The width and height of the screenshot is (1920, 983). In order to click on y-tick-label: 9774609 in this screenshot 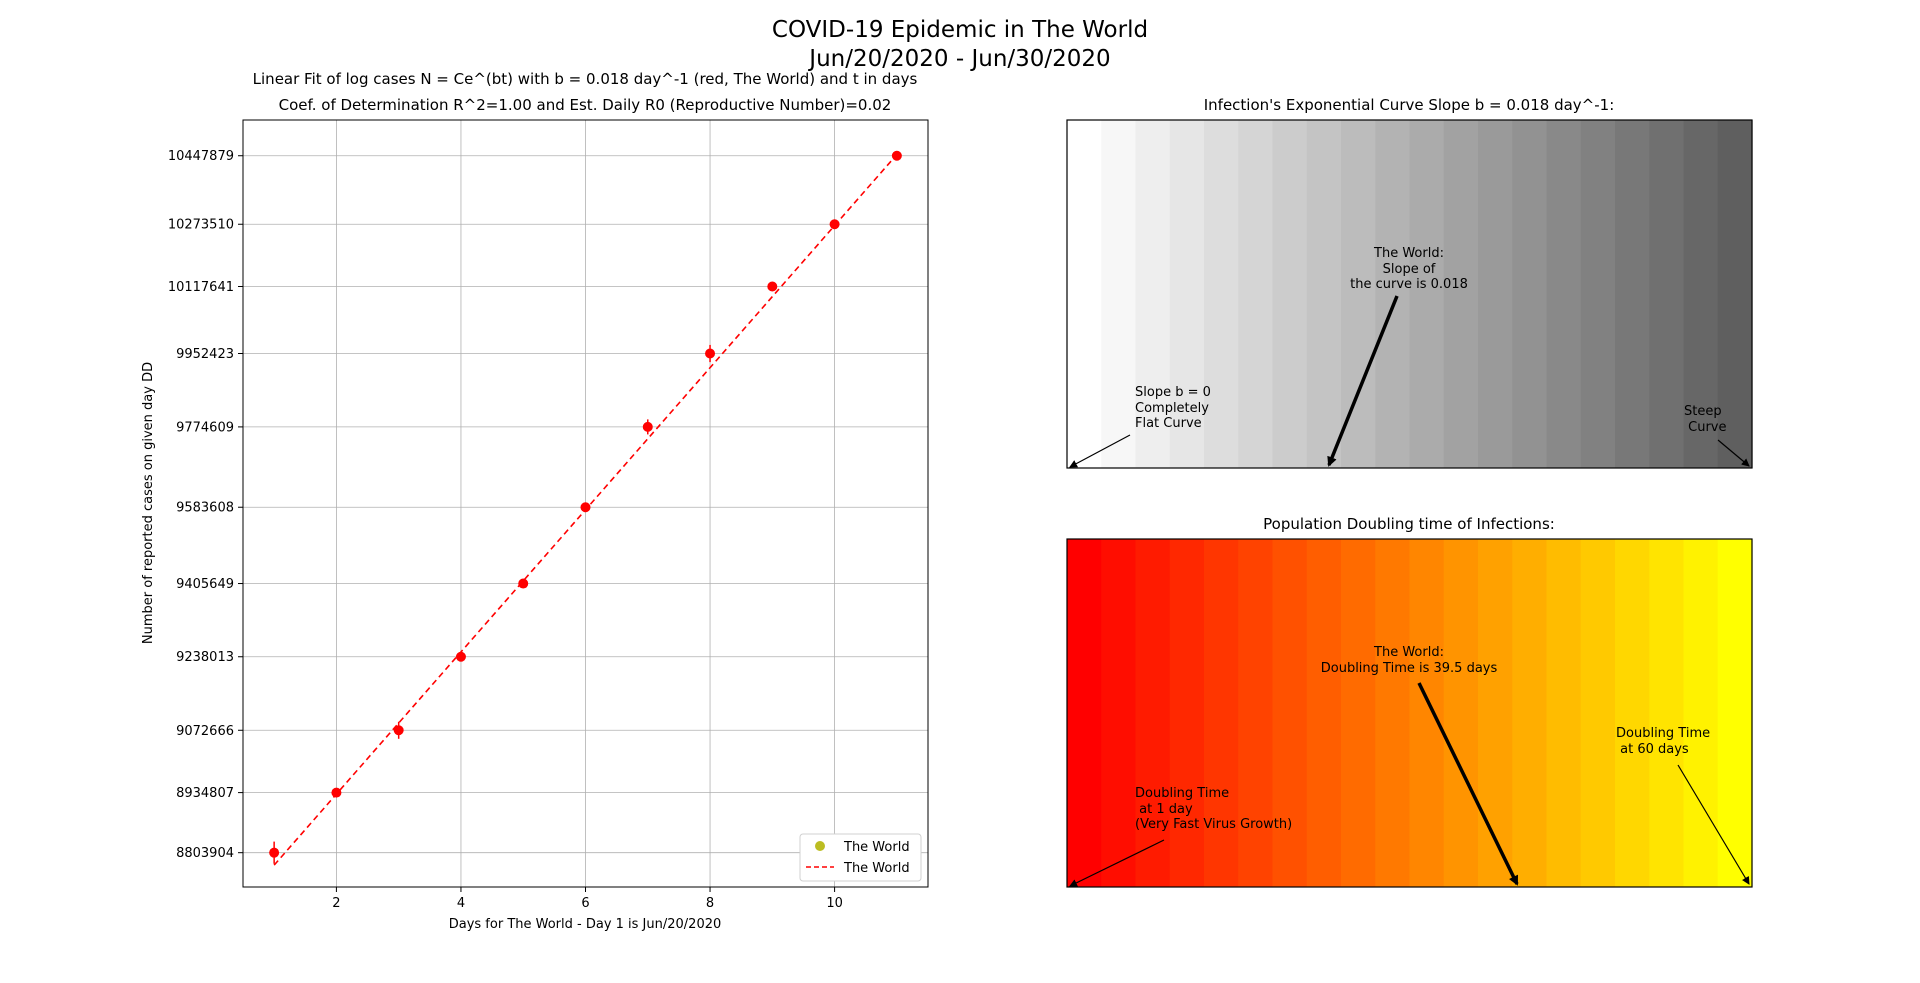, I will do `click(205, 427)`.